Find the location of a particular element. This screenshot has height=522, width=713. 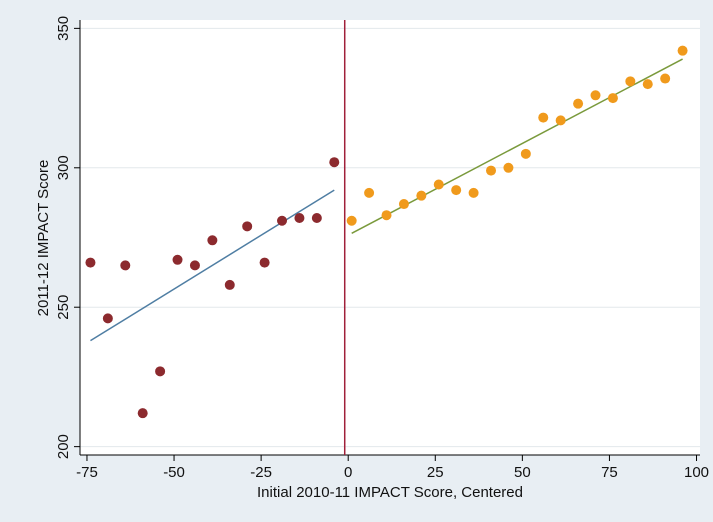

y-ticks: 200 250 300 350 is located at coordinates (67, 237).